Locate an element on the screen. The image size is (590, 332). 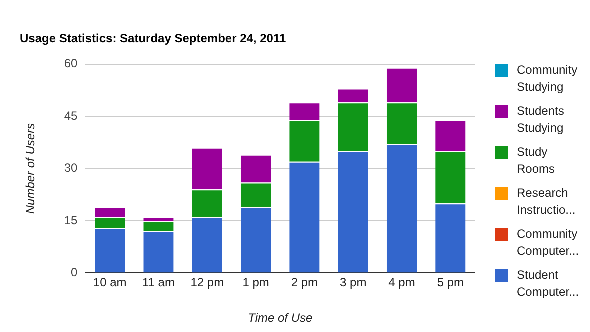
x-tick-label: 11 am is located at coordinates (158, 283).